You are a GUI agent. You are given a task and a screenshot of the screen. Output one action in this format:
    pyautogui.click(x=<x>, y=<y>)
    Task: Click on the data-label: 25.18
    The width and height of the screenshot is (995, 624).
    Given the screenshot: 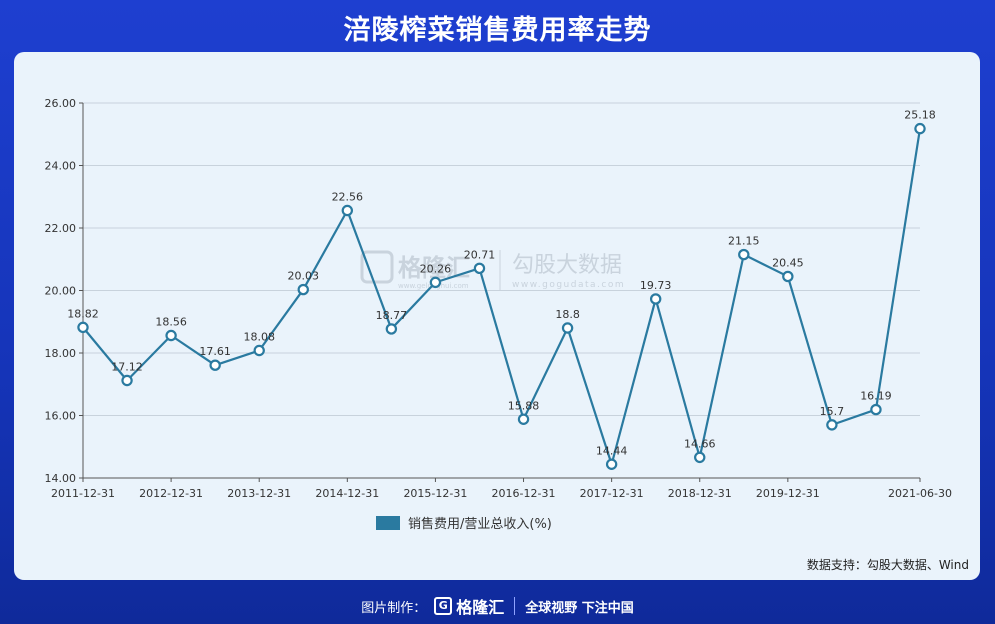 What is the action you would take?
    pyautogui.click(x=920, y=115)
    